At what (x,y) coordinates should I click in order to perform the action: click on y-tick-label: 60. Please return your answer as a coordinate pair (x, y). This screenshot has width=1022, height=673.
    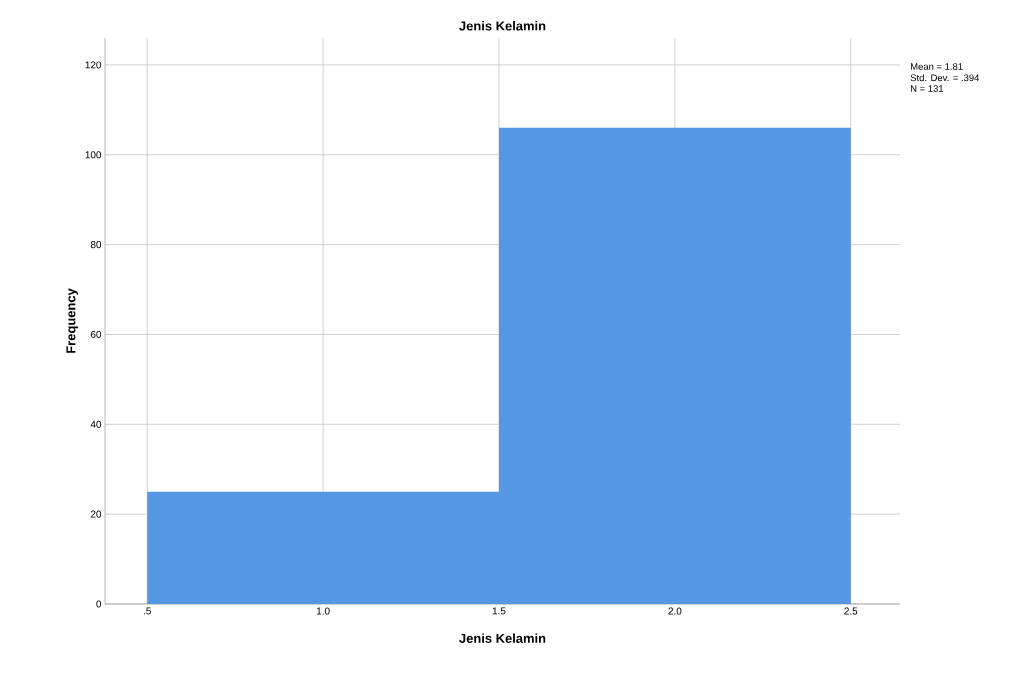
    Looking at the image, I should click on (96, 334).